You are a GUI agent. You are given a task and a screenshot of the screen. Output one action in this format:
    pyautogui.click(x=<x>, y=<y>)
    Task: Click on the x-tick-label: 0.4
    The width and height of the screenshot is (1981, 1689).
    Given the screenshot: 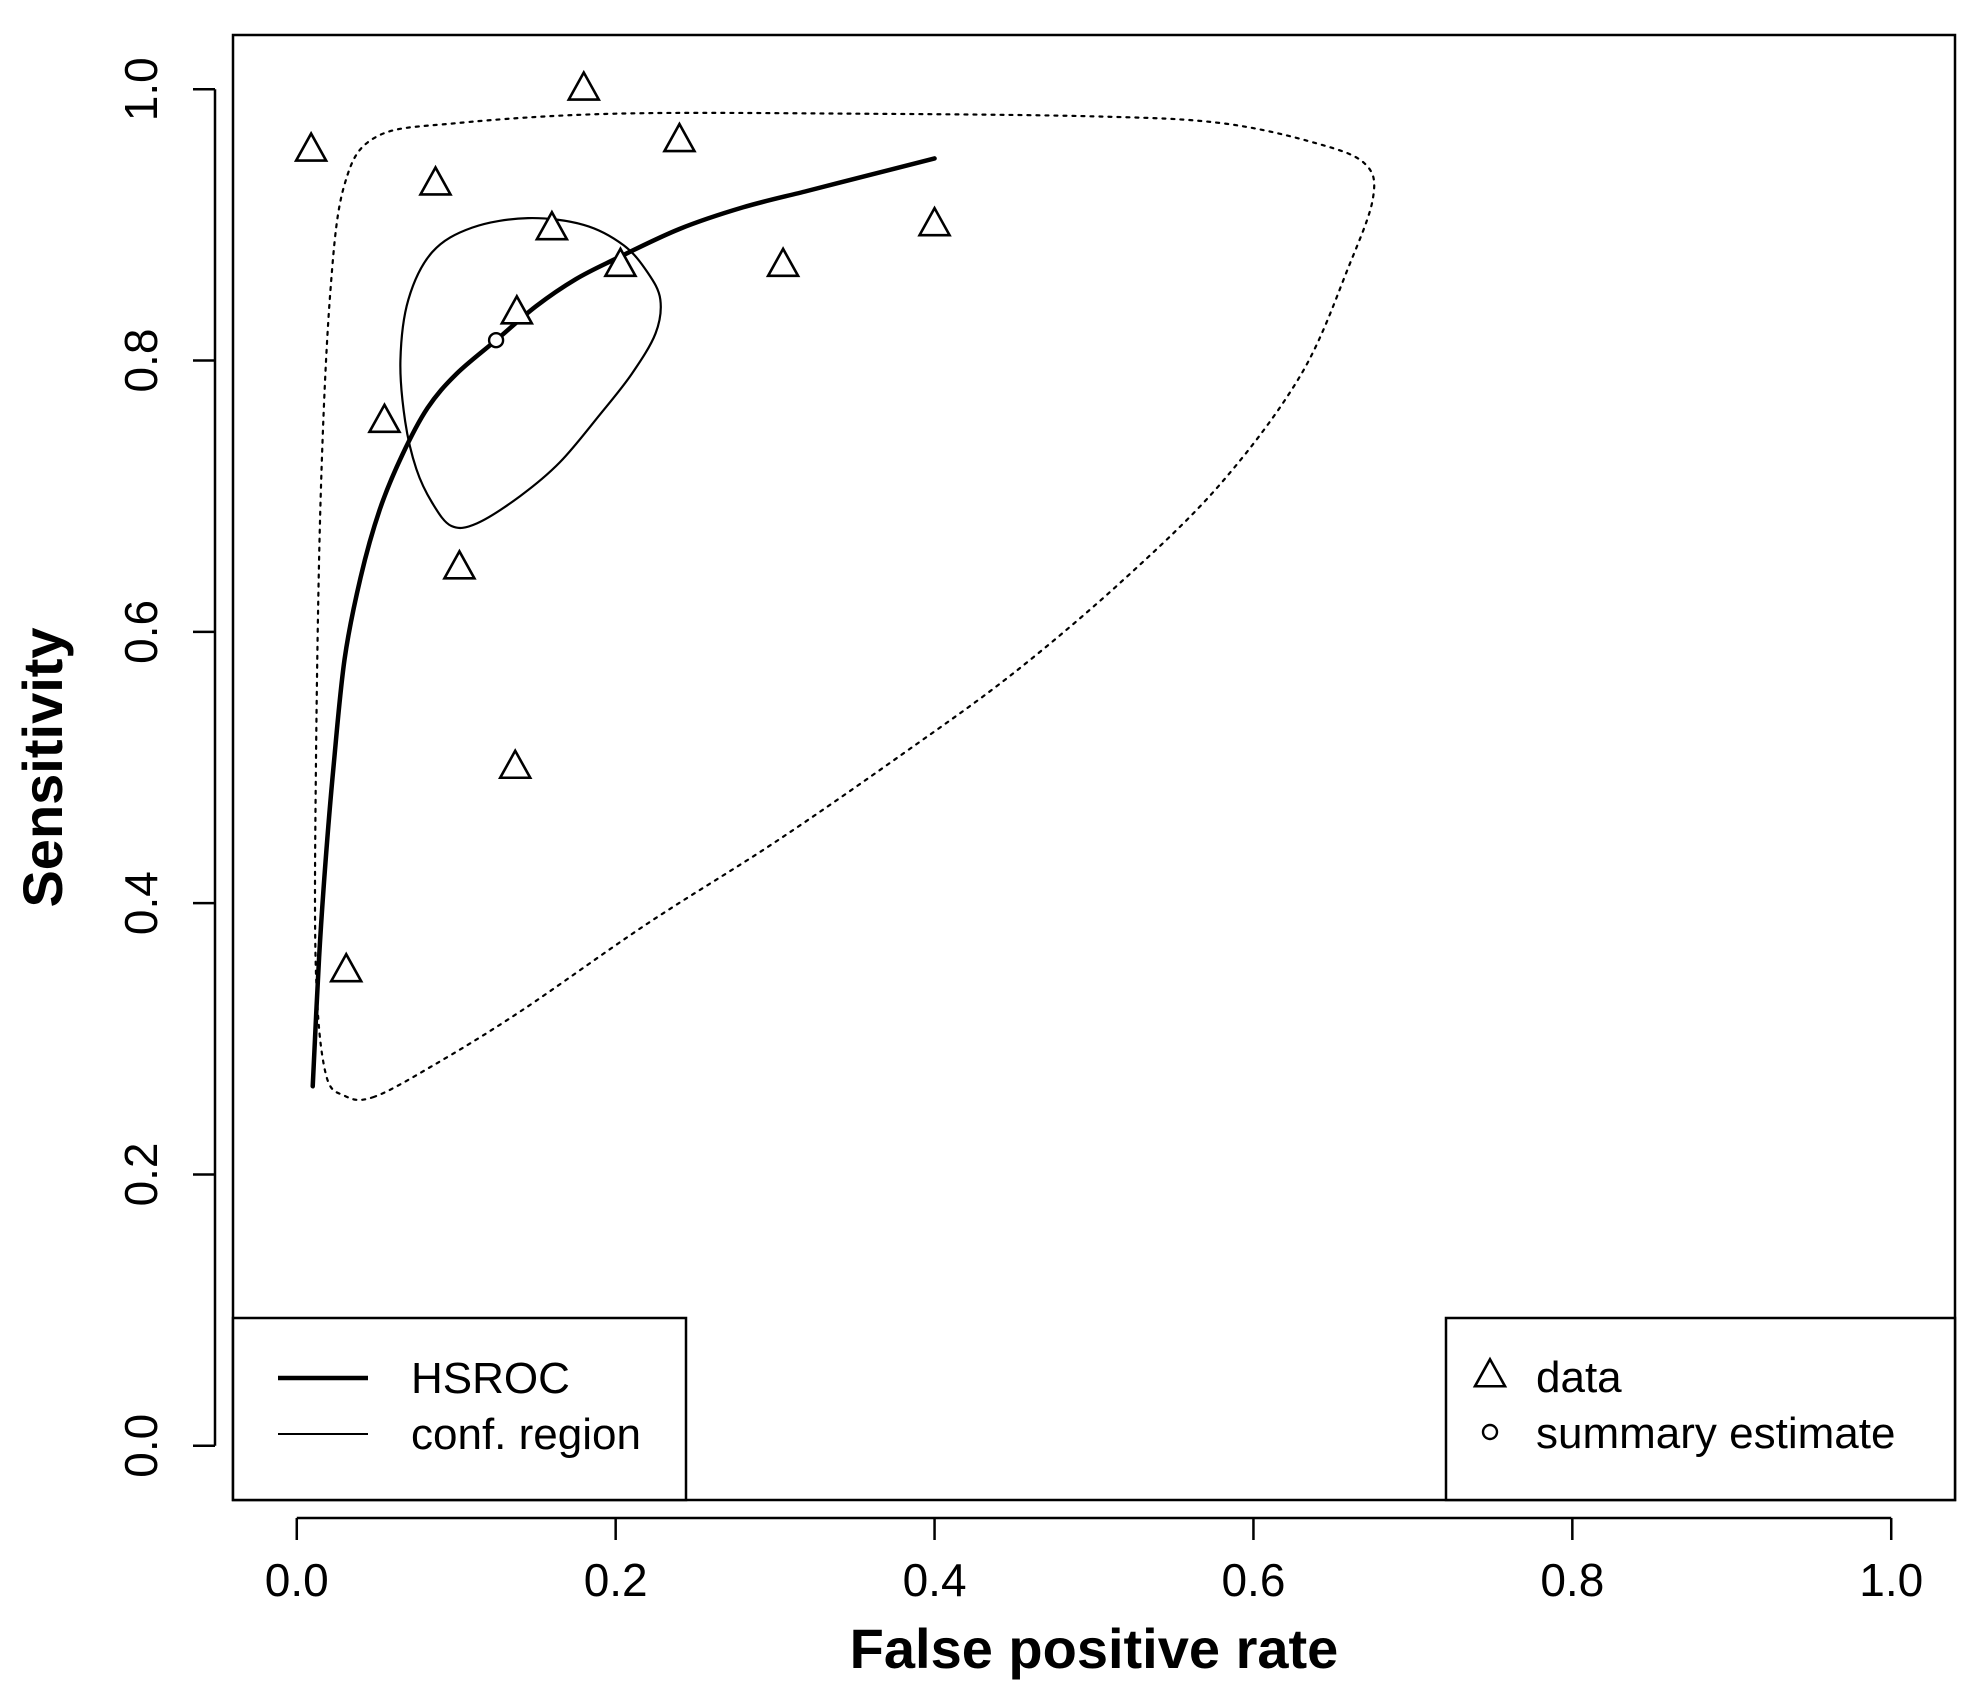 What is the action you would take?
    pyautogui.click(x=935, y=1580)
    